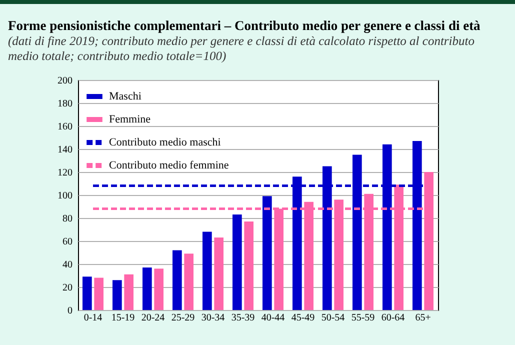 This screenshot has height=345, width=515. What do you see at coordinates (67, 288) in the screenshot?
I see `y-tick-label: 20` at bounding box center [67, 288].